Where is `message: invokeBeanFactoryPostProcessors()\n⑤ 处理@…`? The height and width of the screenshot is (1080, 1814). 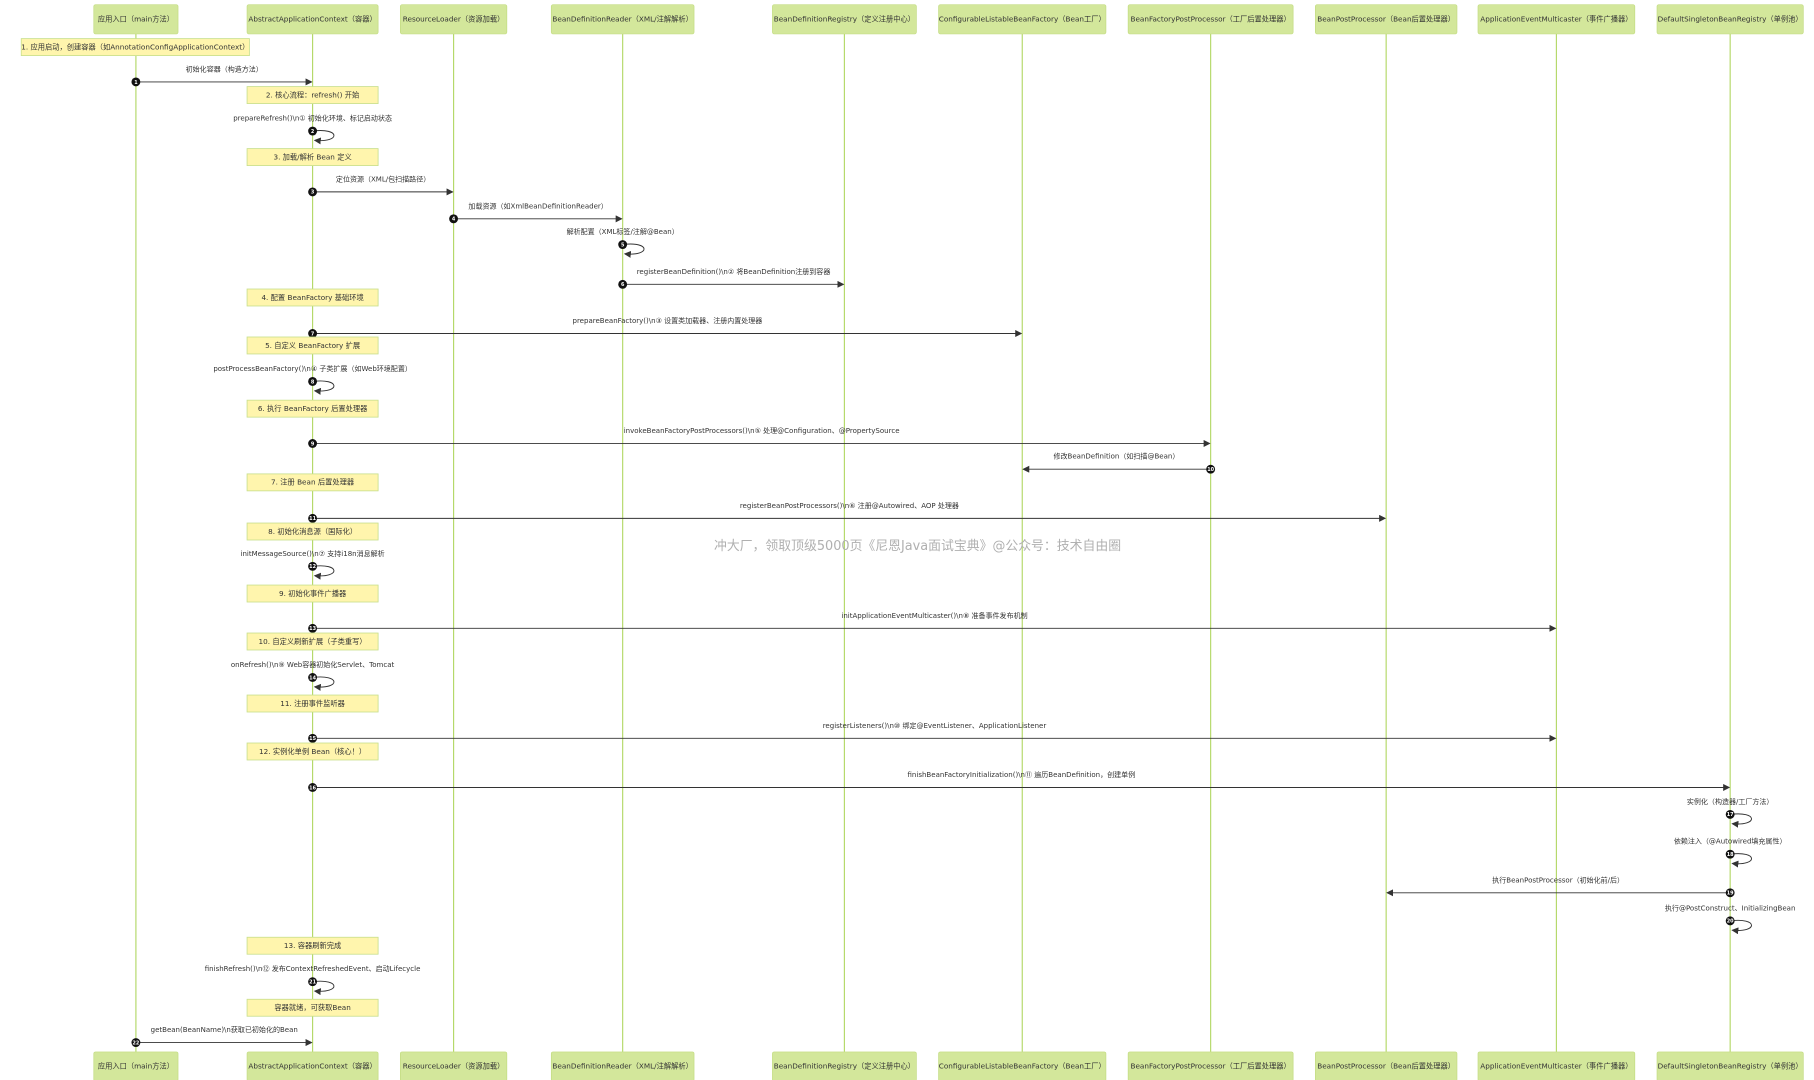 message: invokeBeanFactoryPostProcessors()\n⑤ 处理@… is located at coordinates (759, 437).